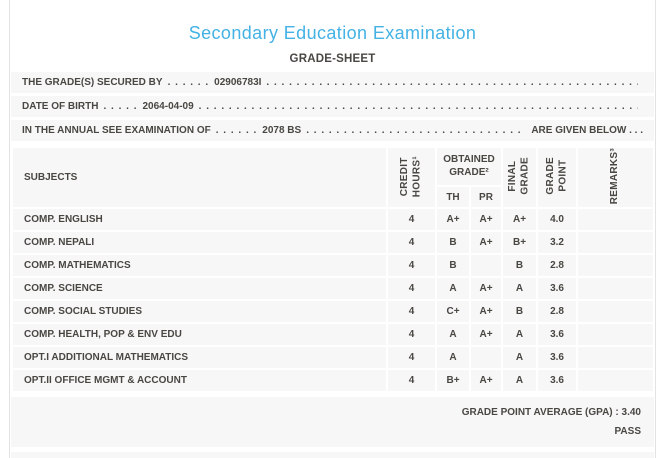  Describe the element at coordinates (453, 220) in the screenshot. I see `theory-grade-cell: A+` at that location.